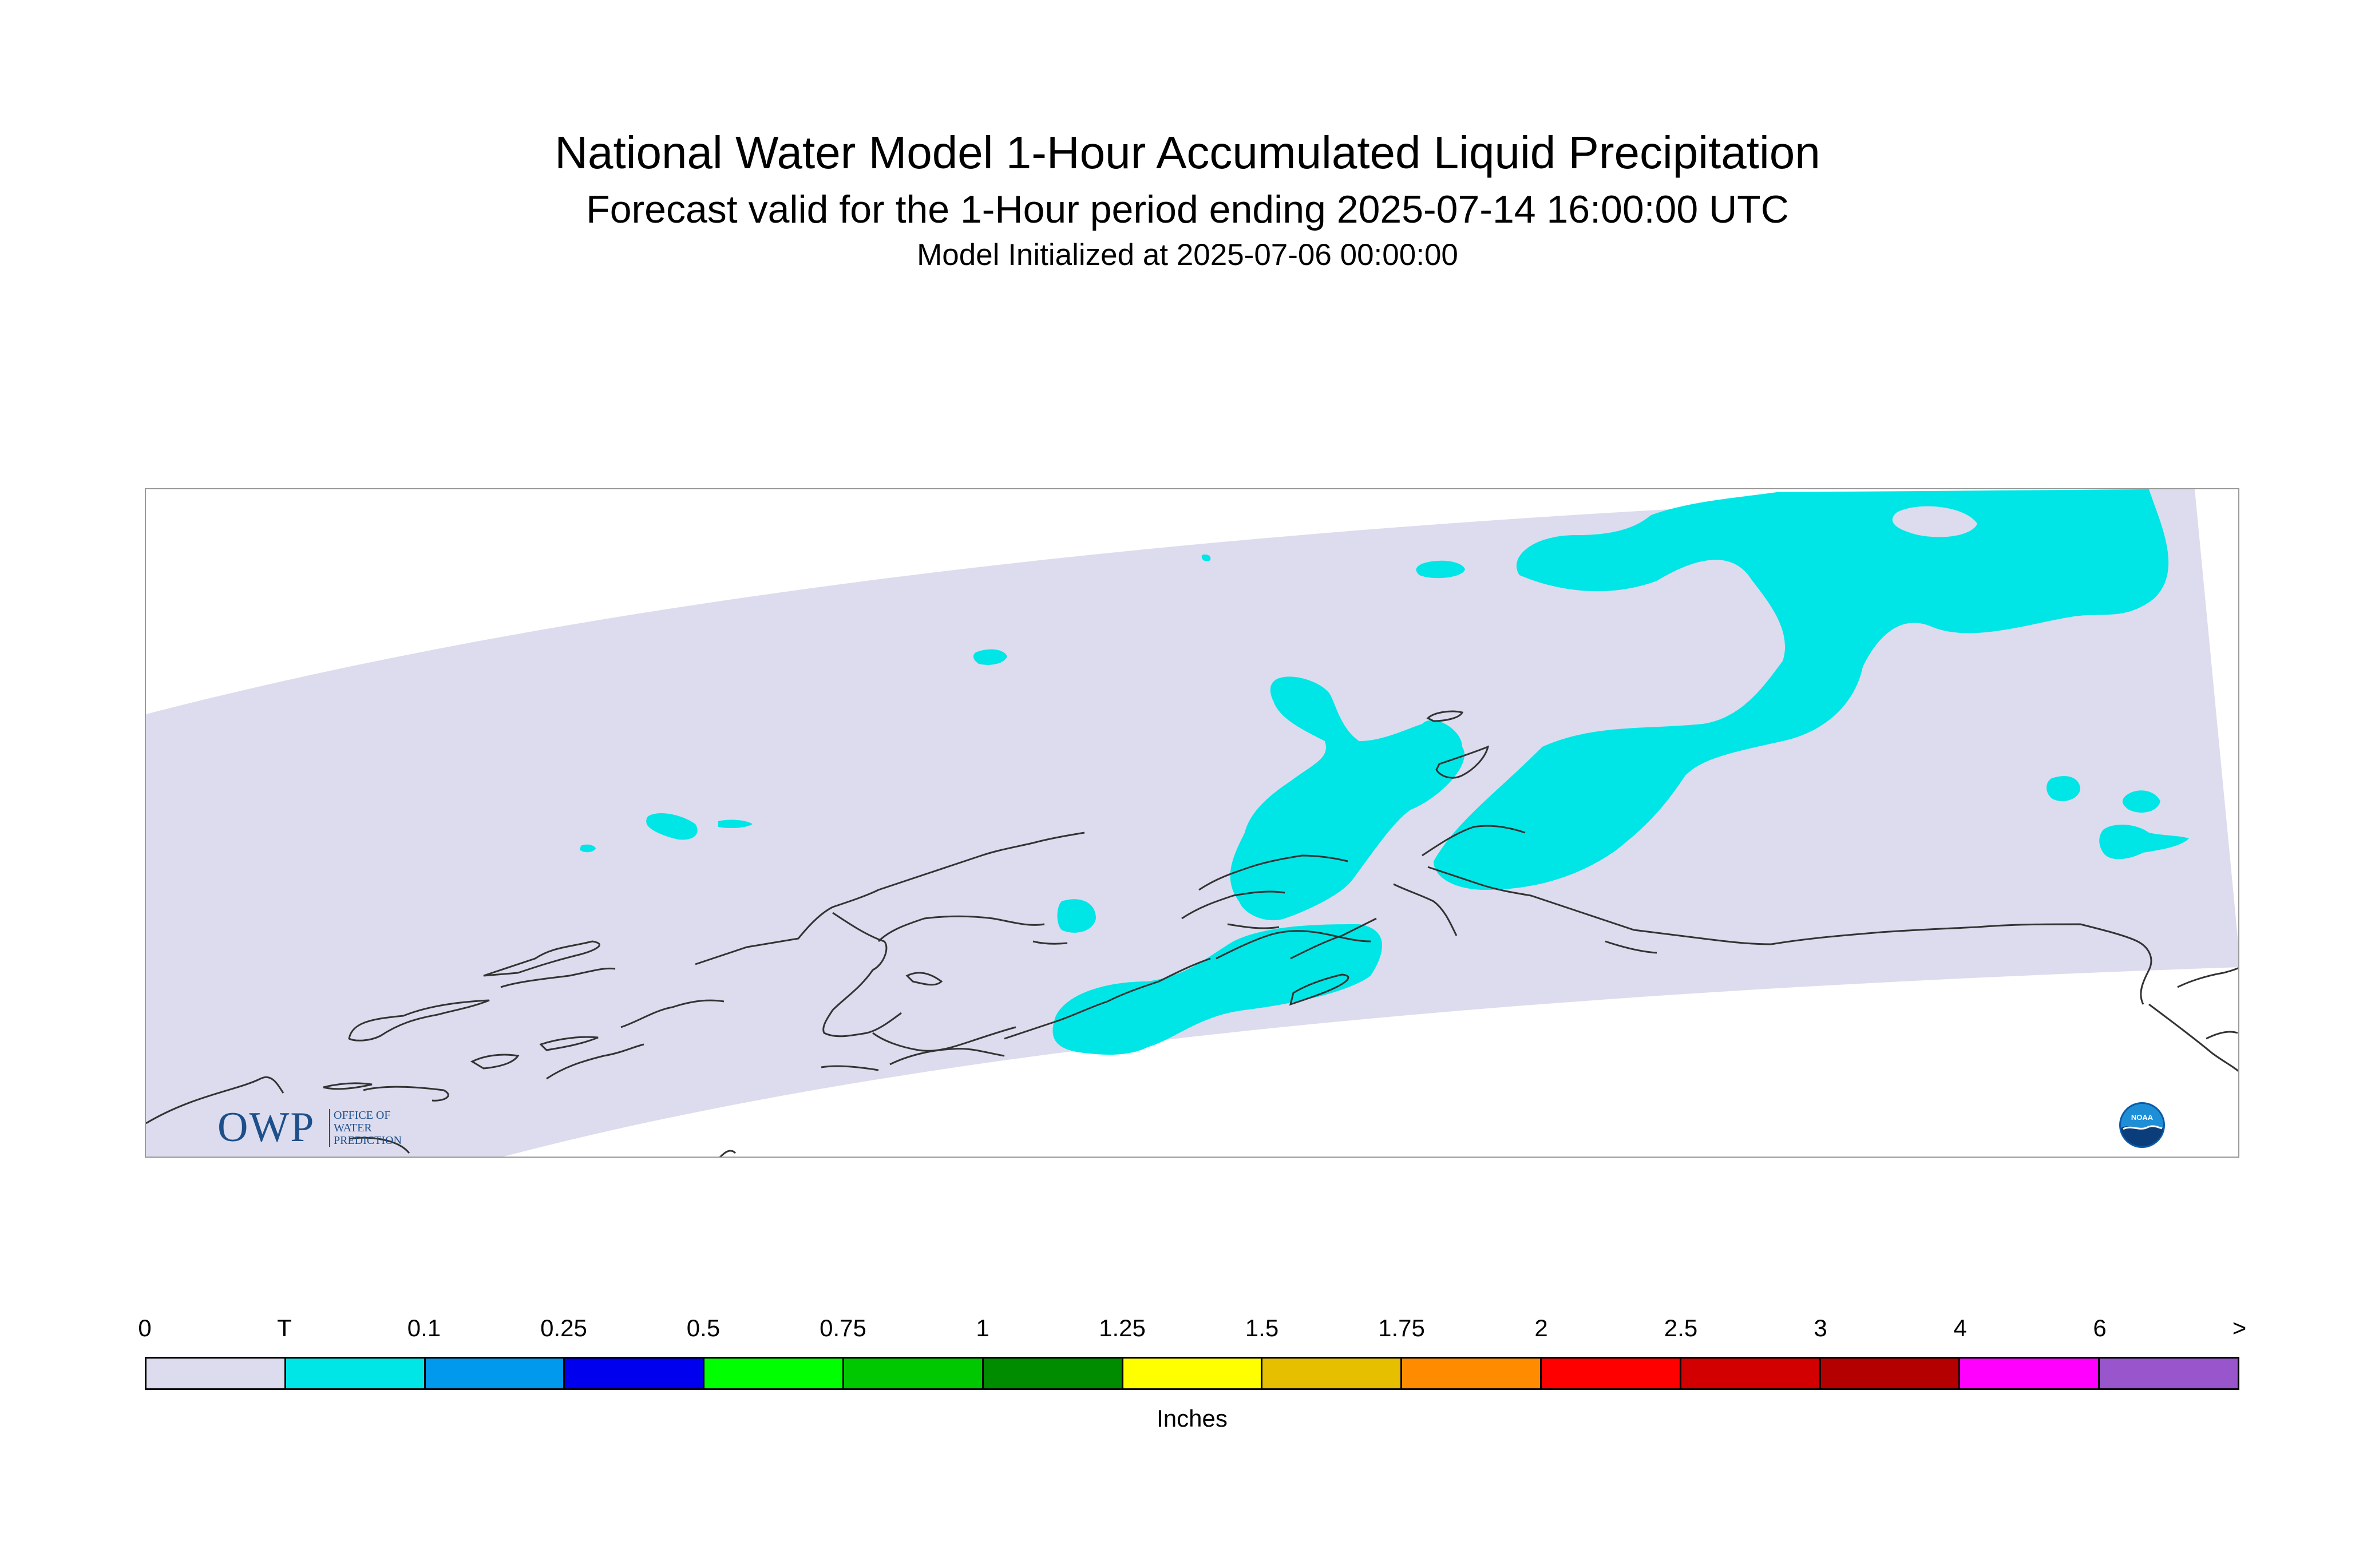 The width and height of the screenshot is (2375, 1568). I want to click on init-time-label: Model Initialized at 2025-07-06 00:00:00, so click(1187, 255).